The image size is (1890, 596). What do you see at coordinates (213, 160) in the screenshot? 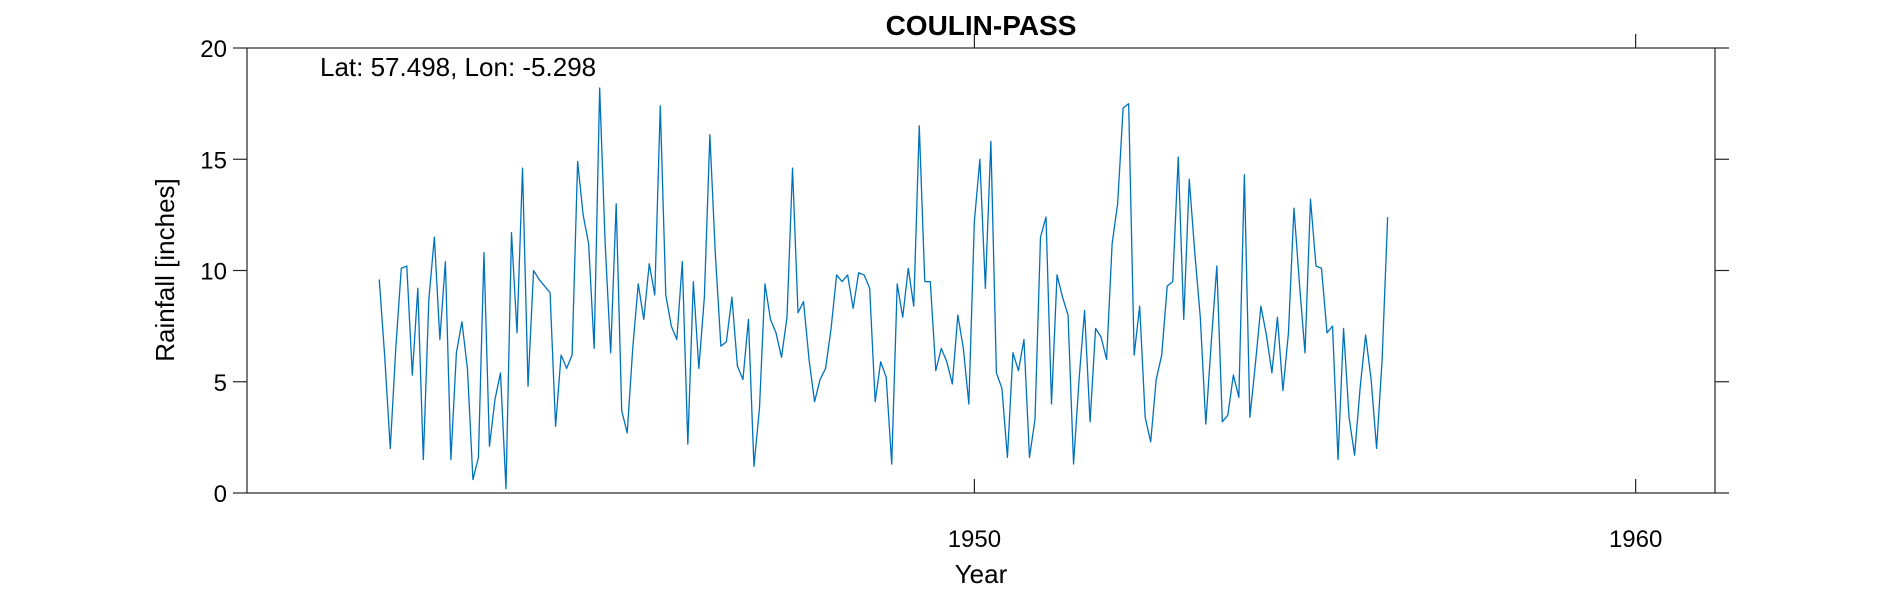
I see `y-tick-label: 15` at bounding box center [213, 160].